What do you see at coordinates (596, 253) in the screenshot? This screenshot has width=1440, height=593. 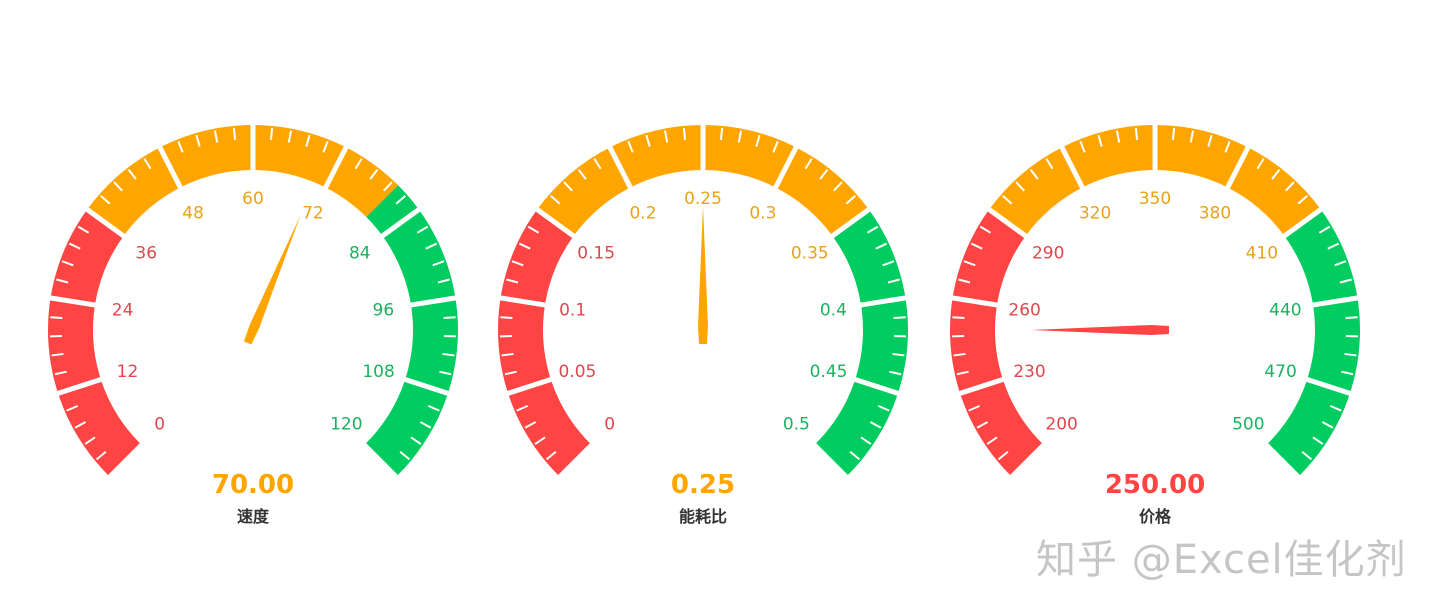 I see `tick-label: 0.15` at bounding box center [596, 253].